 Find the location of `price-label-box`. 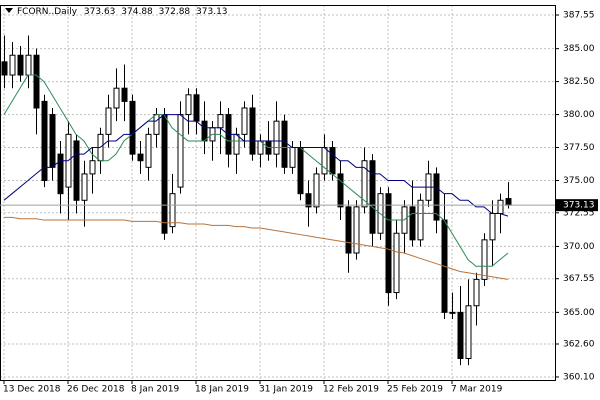

price-label-box is located at coordinates (577, 205).